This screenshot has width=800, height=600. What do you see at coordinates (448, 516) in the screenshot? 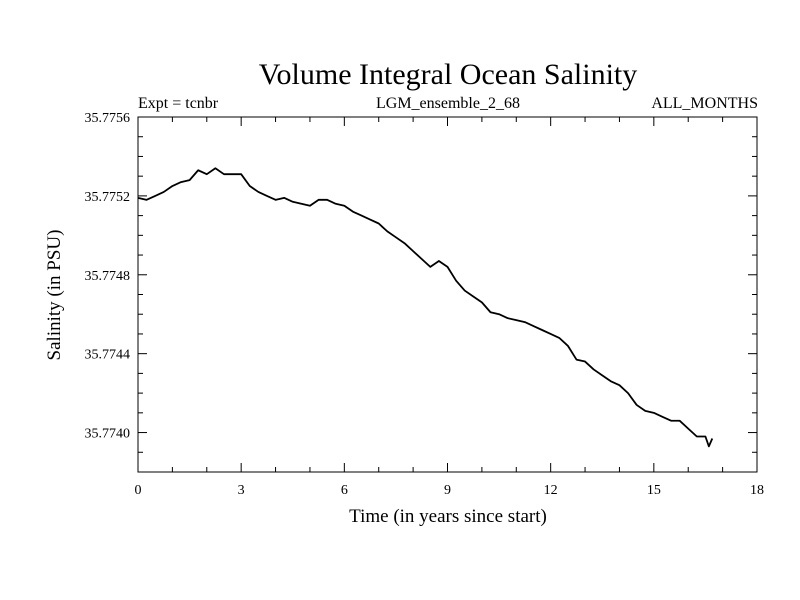
I see `x-axis-label: Time (in years since start)` at bounding box center [448, 516].